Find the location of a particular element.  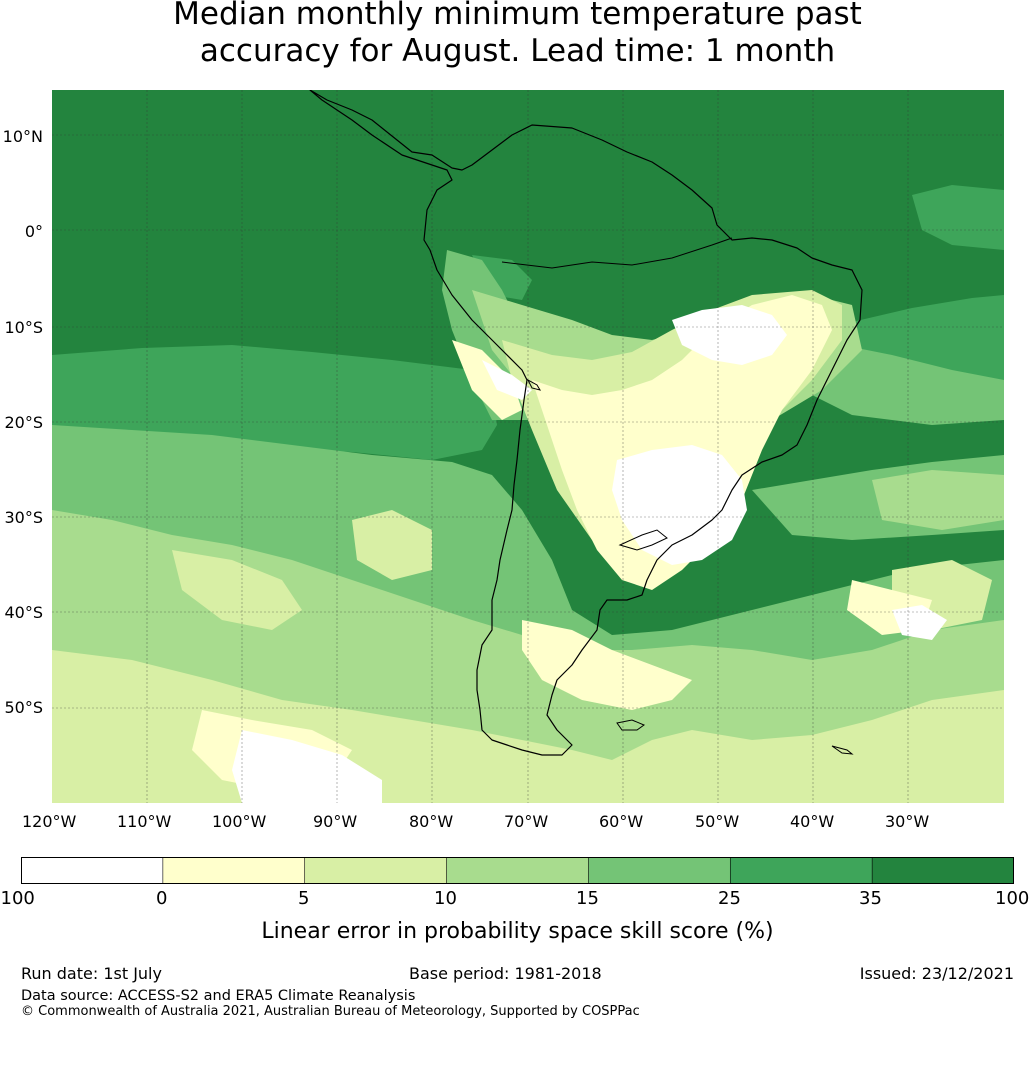

lon-label: 50°W is located at coordinates (717, 821).